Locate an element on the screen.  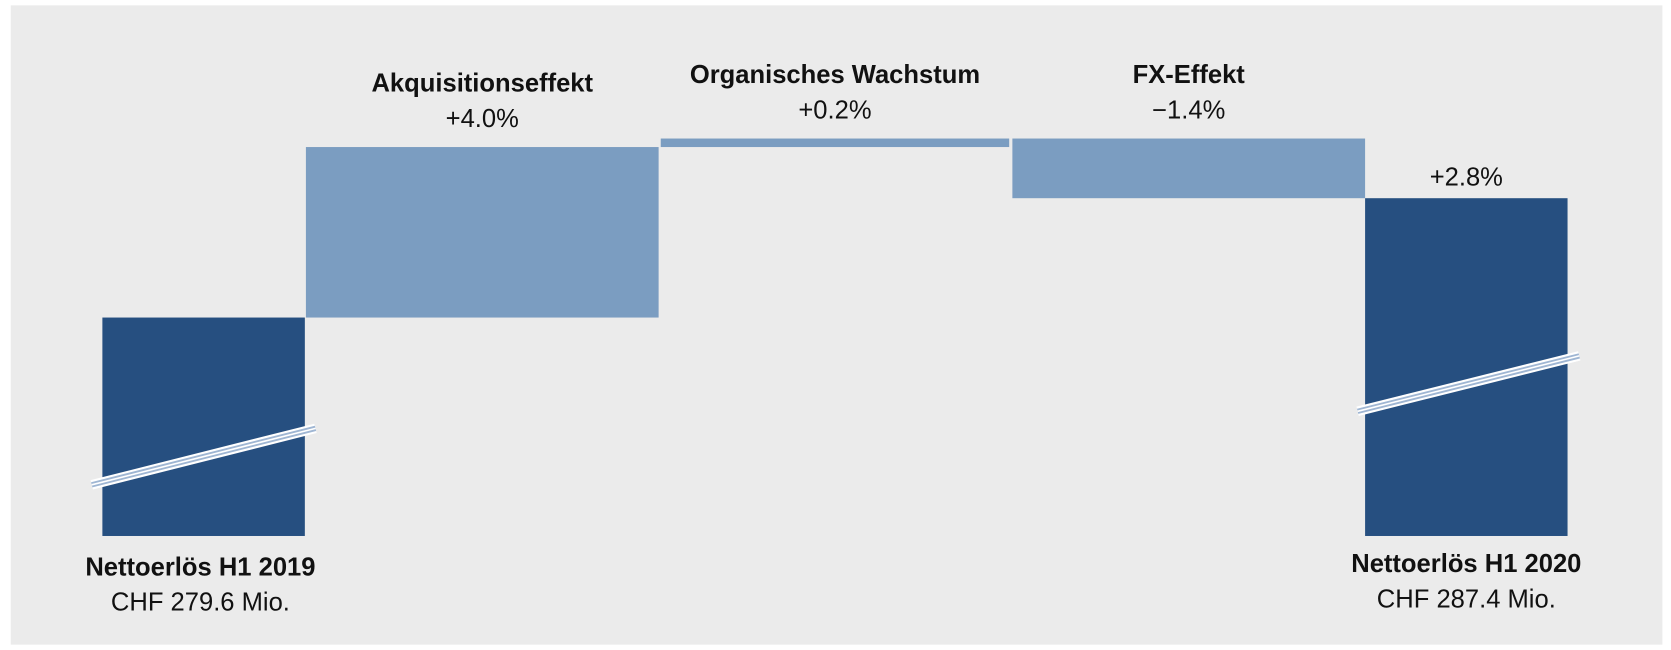
step-name: Akquisitionseffekt is located at coordinates (482, 84).